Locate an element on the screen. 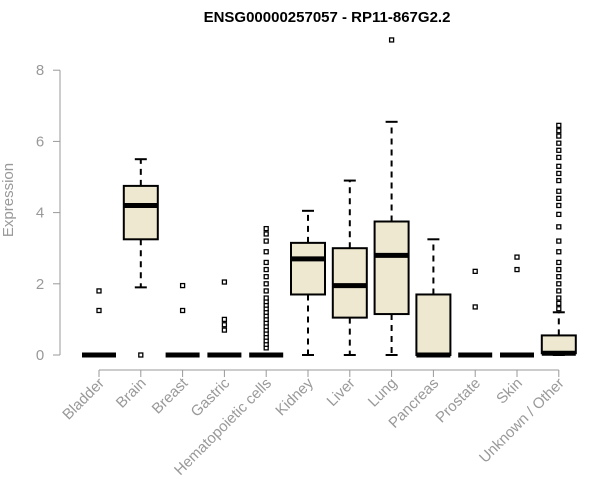 The height and width of the screenshot is (500, 600). y-tick-label: 2 is located at coordinates (40, 284).